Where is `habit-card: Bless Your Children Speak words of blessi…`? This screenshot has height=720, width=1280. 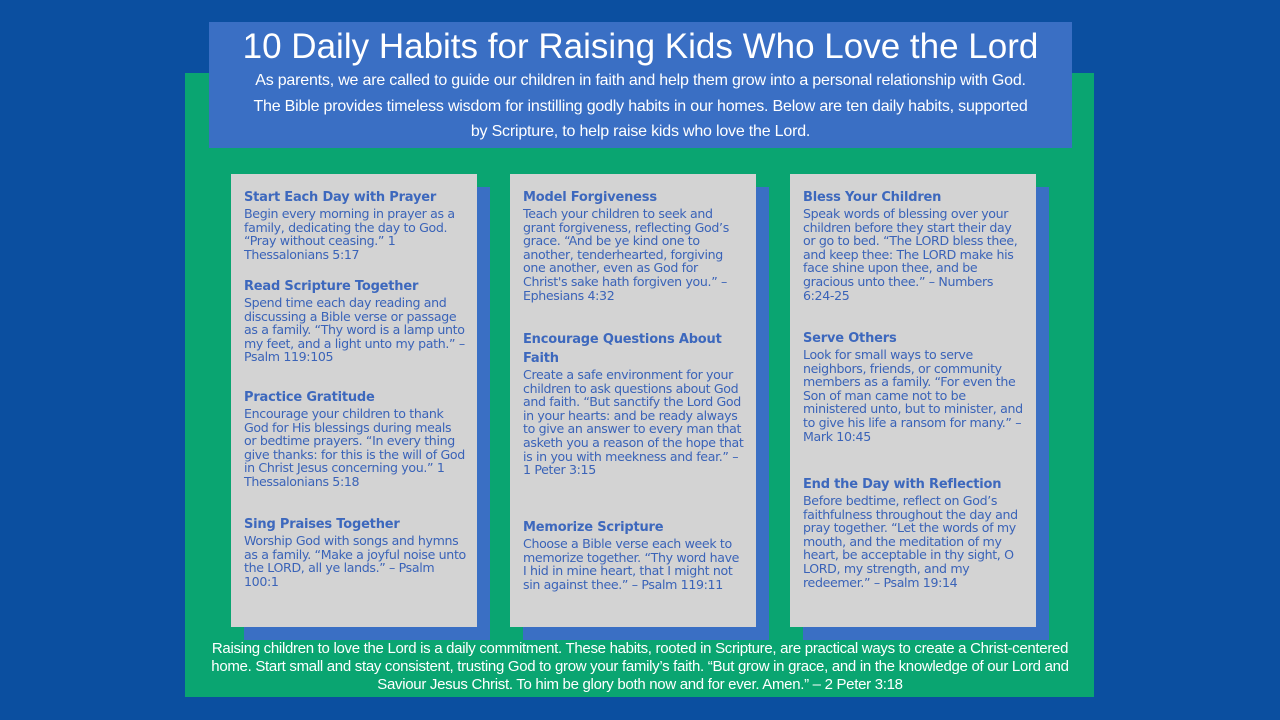
habit-card: Bless Your Children Speak words of blessi… is located at coordinates (913, 400).